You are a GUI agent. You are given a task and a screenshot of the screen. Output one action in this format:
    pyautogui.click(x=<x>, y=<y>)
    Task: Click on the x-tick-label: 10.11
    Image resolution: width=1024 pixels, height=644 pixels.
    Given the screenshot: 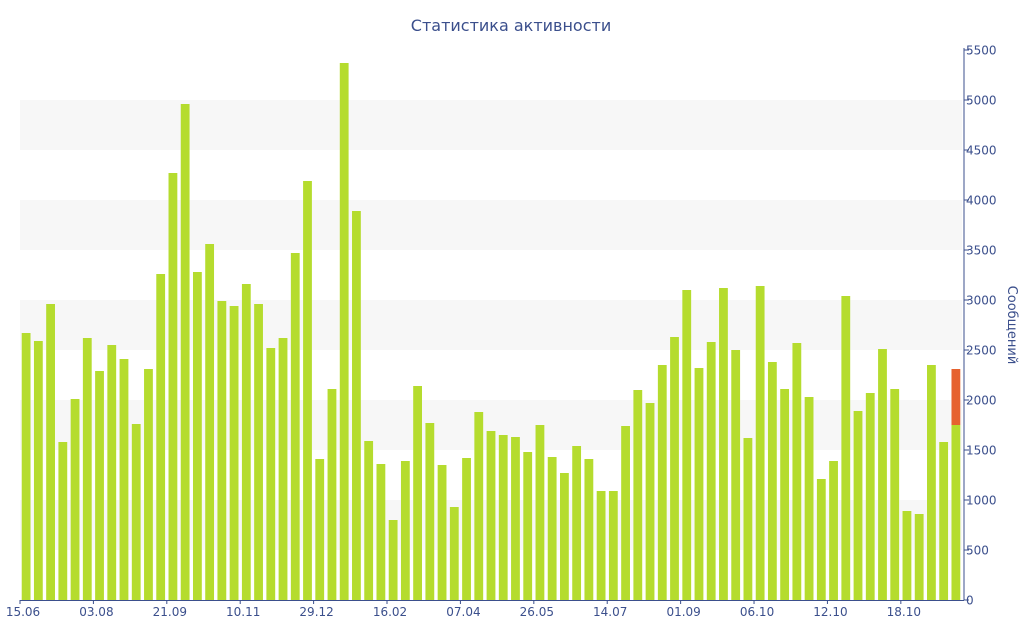 What is the action you would take?
    pyautogui.click(x=243, y=612)
    